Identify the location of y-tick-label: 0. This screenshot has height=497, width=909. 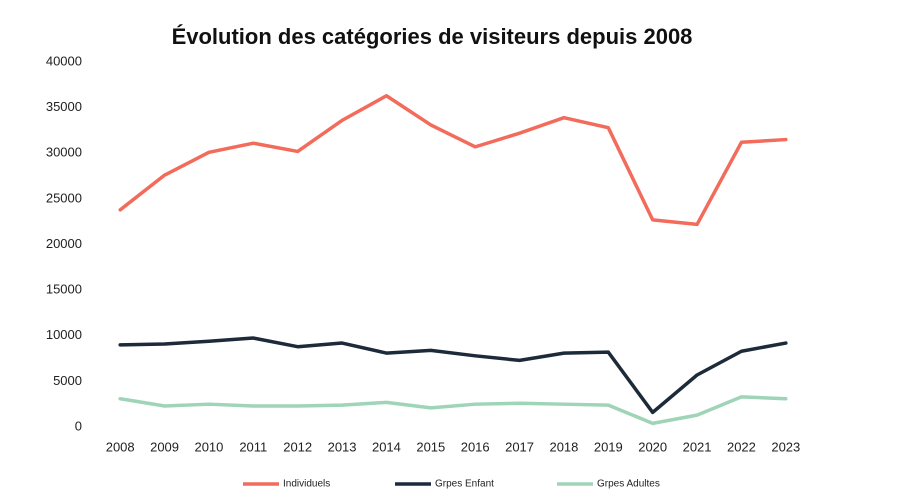
(78, 425).